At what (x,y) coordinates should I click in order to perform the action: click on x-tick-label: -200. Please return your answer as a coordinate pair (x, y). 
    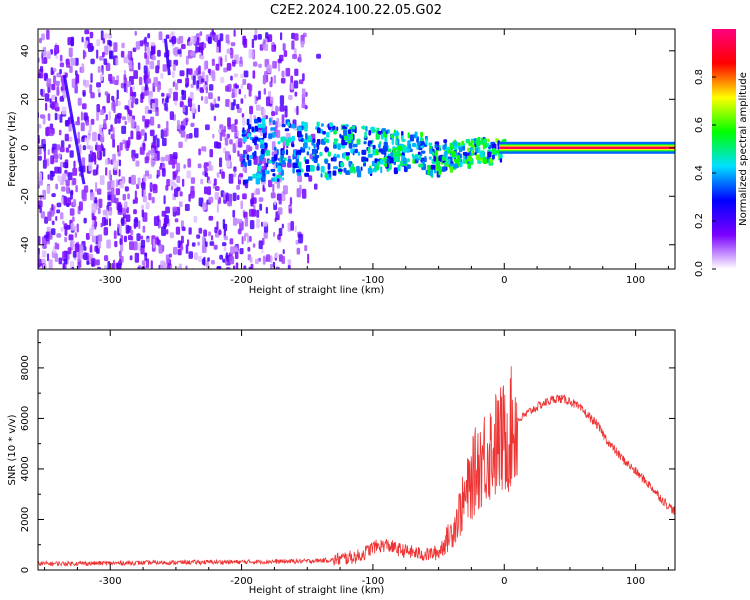
    Looking at the image, I should click on (241, 280).